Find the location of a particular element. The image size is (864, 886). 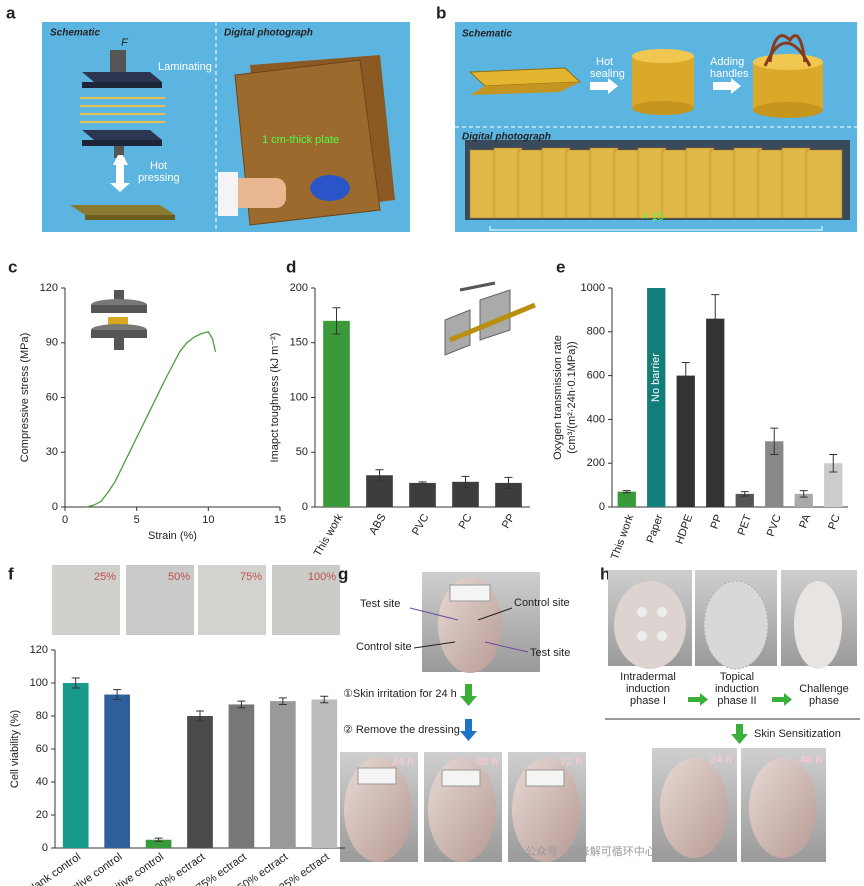

x-tick-label: HDPE is located at coordinates (685, 529).